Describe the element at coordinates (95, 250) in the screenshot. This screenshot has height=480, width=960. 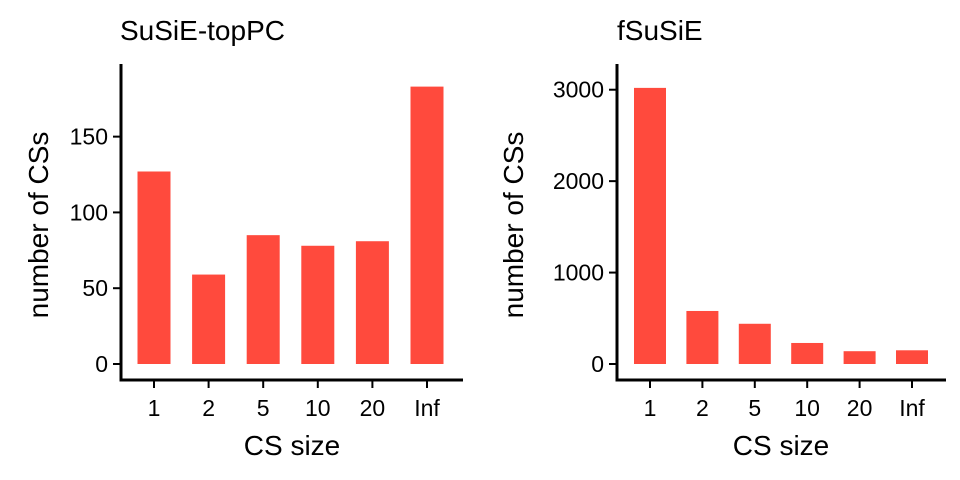
I see `y-axis-ticks: 0 50 100 150` at that location.